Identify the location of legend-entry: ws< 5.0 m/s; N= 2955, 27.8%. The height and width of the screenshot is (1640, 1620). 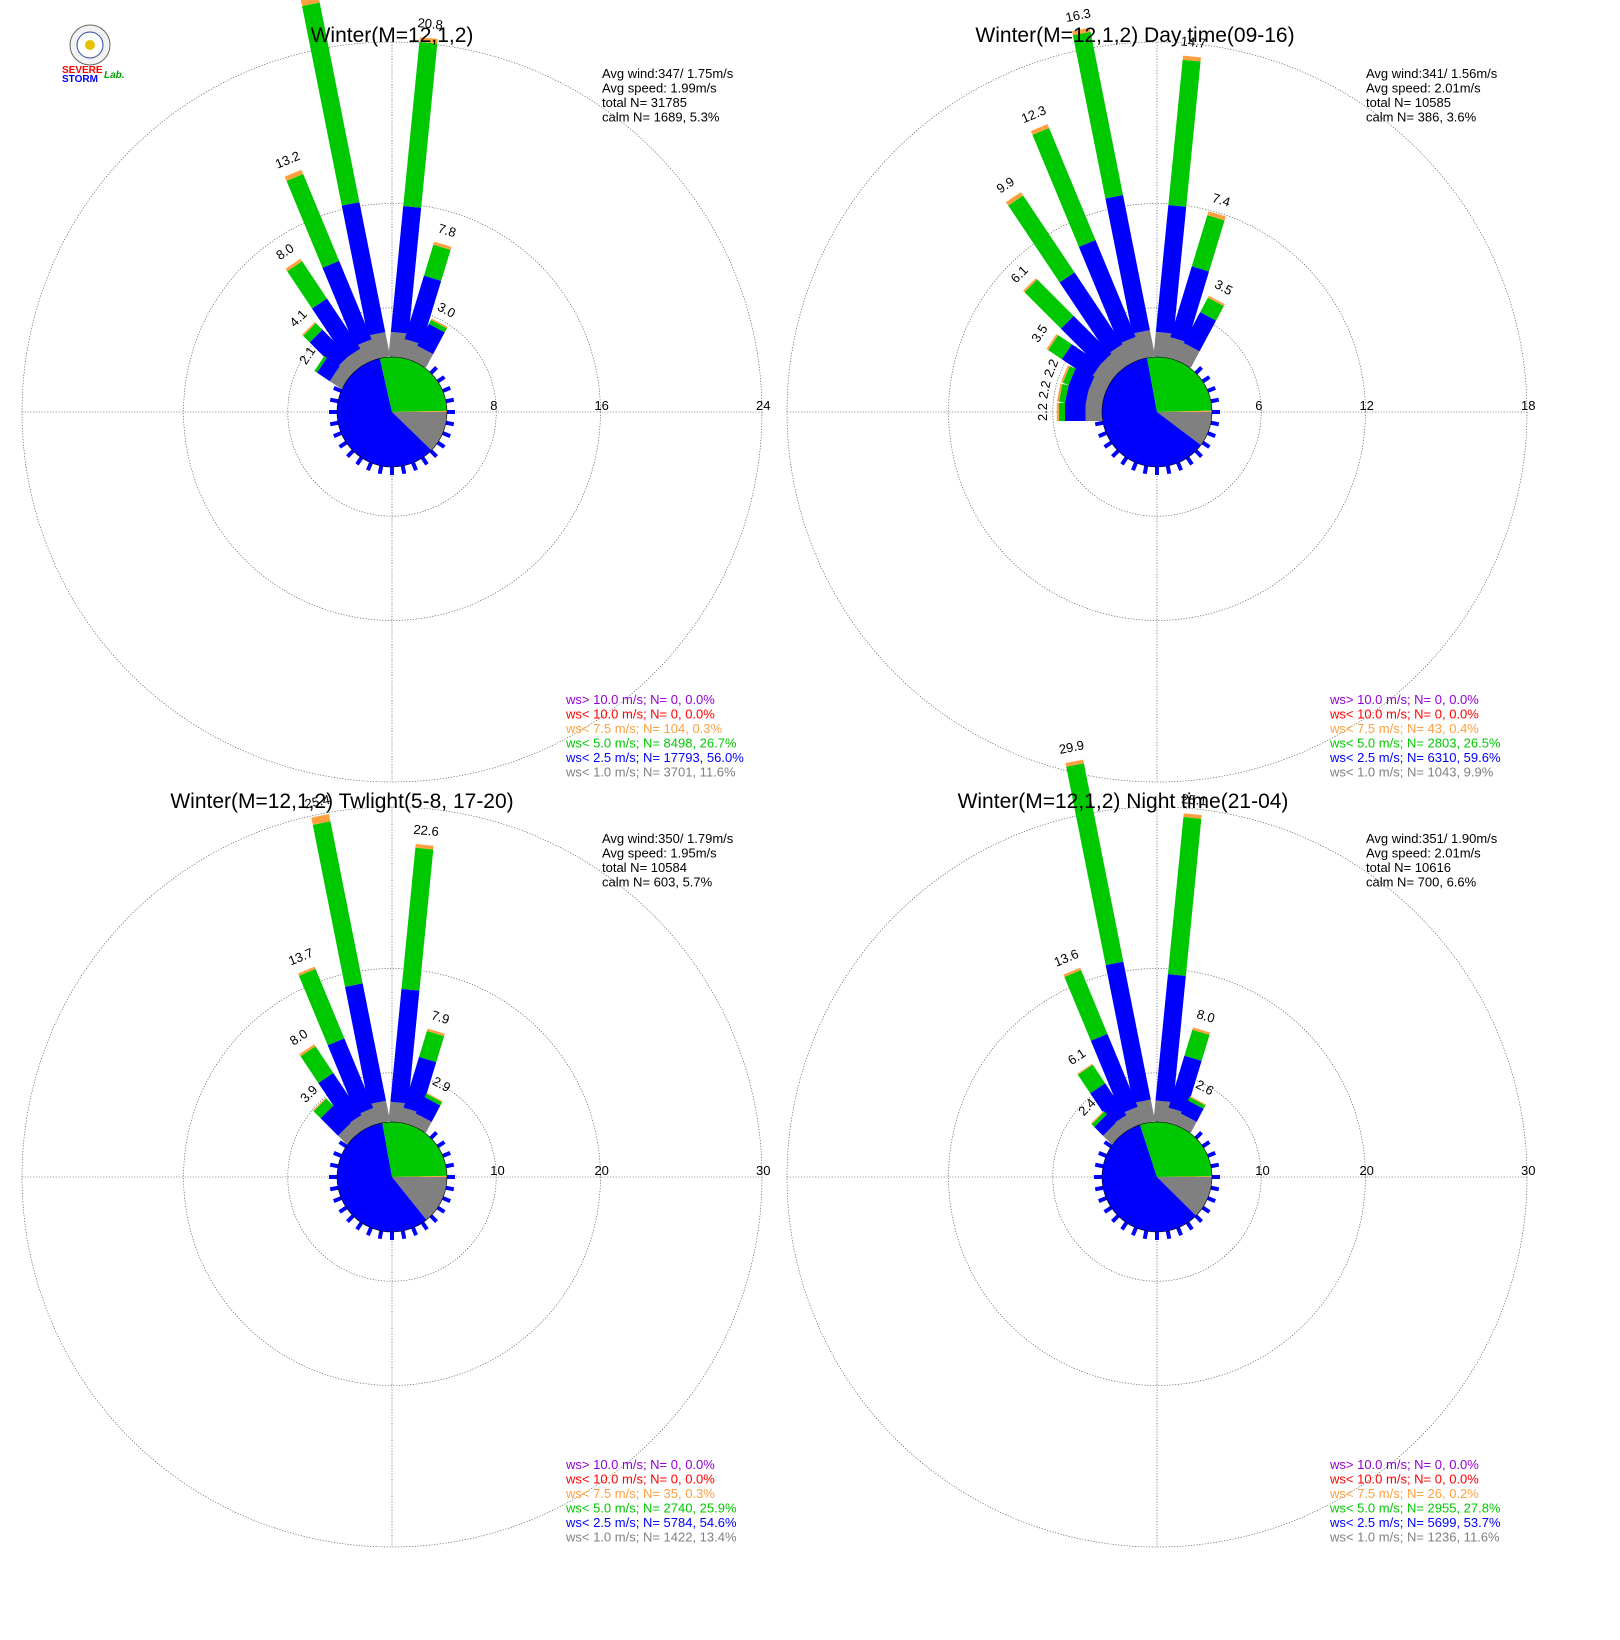
(1415, 1508).